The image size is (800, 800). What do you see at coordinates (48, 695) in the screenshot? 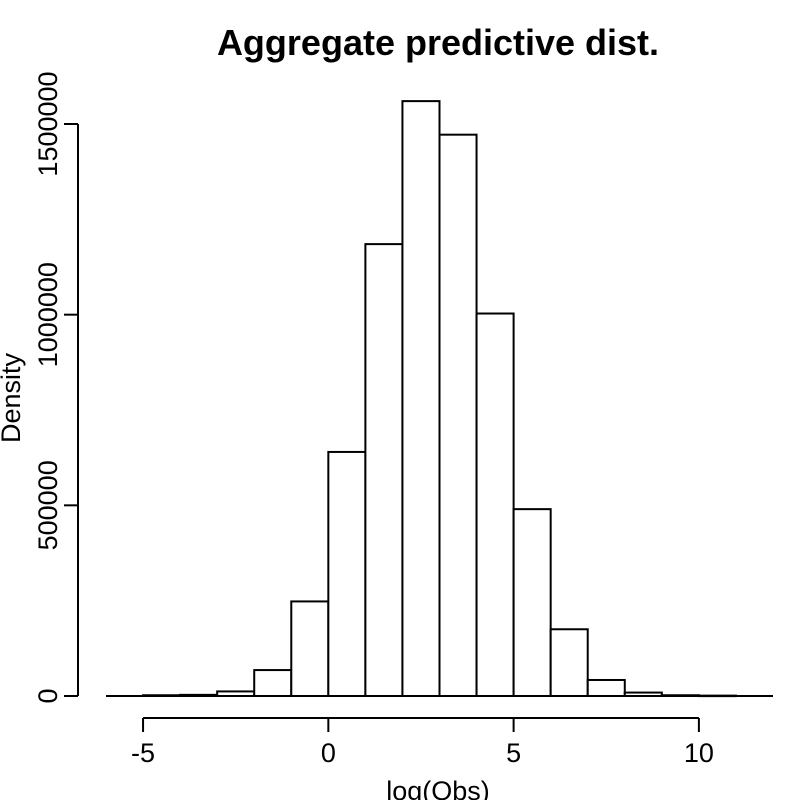
I see `y-tick-label: 0` at bounding box center [48, 695].